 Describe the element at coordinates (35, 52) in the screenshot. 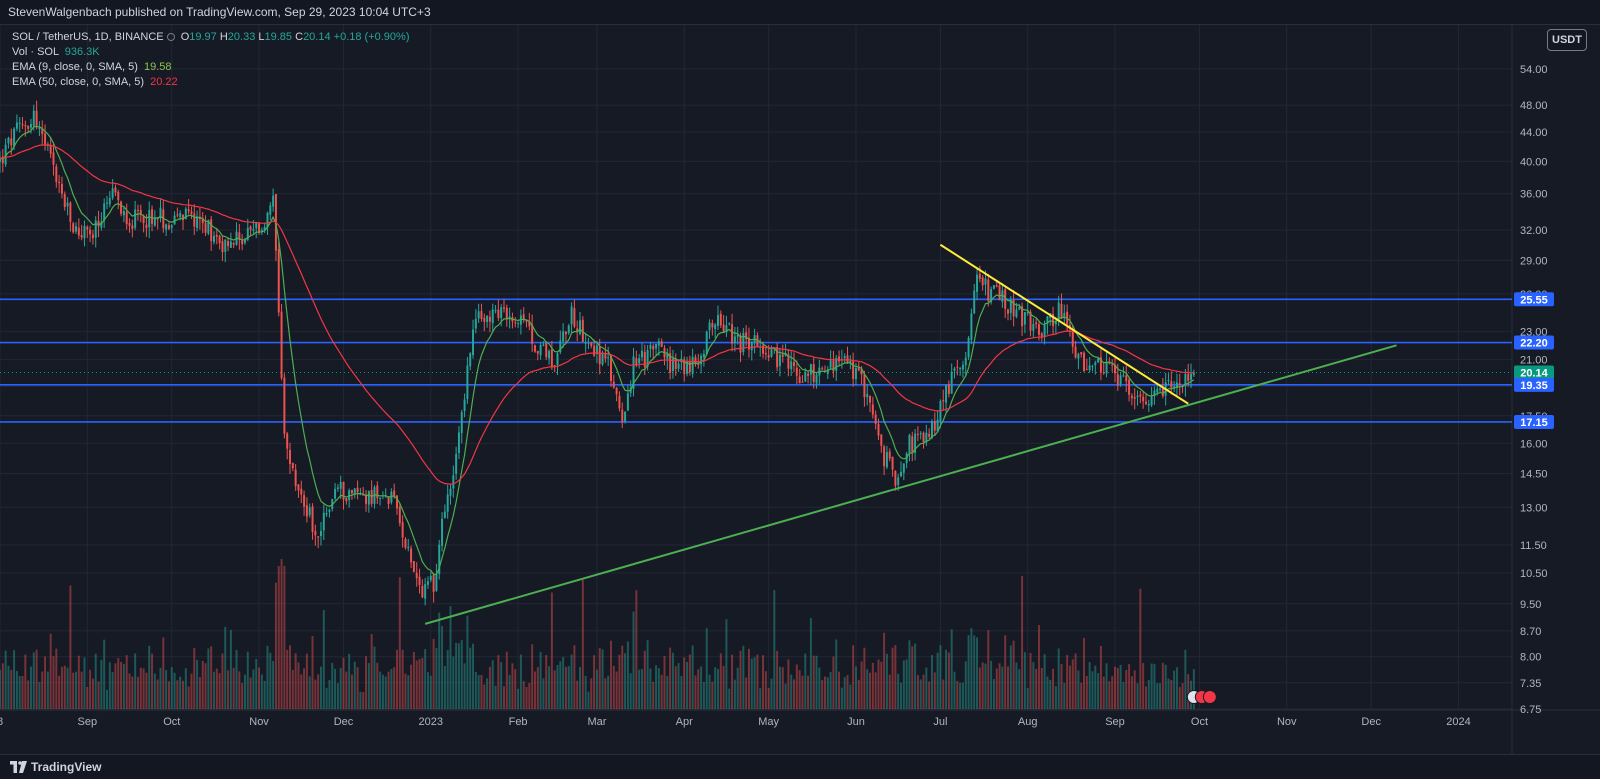

I see `volume-label: Vol · SOL` at that location.